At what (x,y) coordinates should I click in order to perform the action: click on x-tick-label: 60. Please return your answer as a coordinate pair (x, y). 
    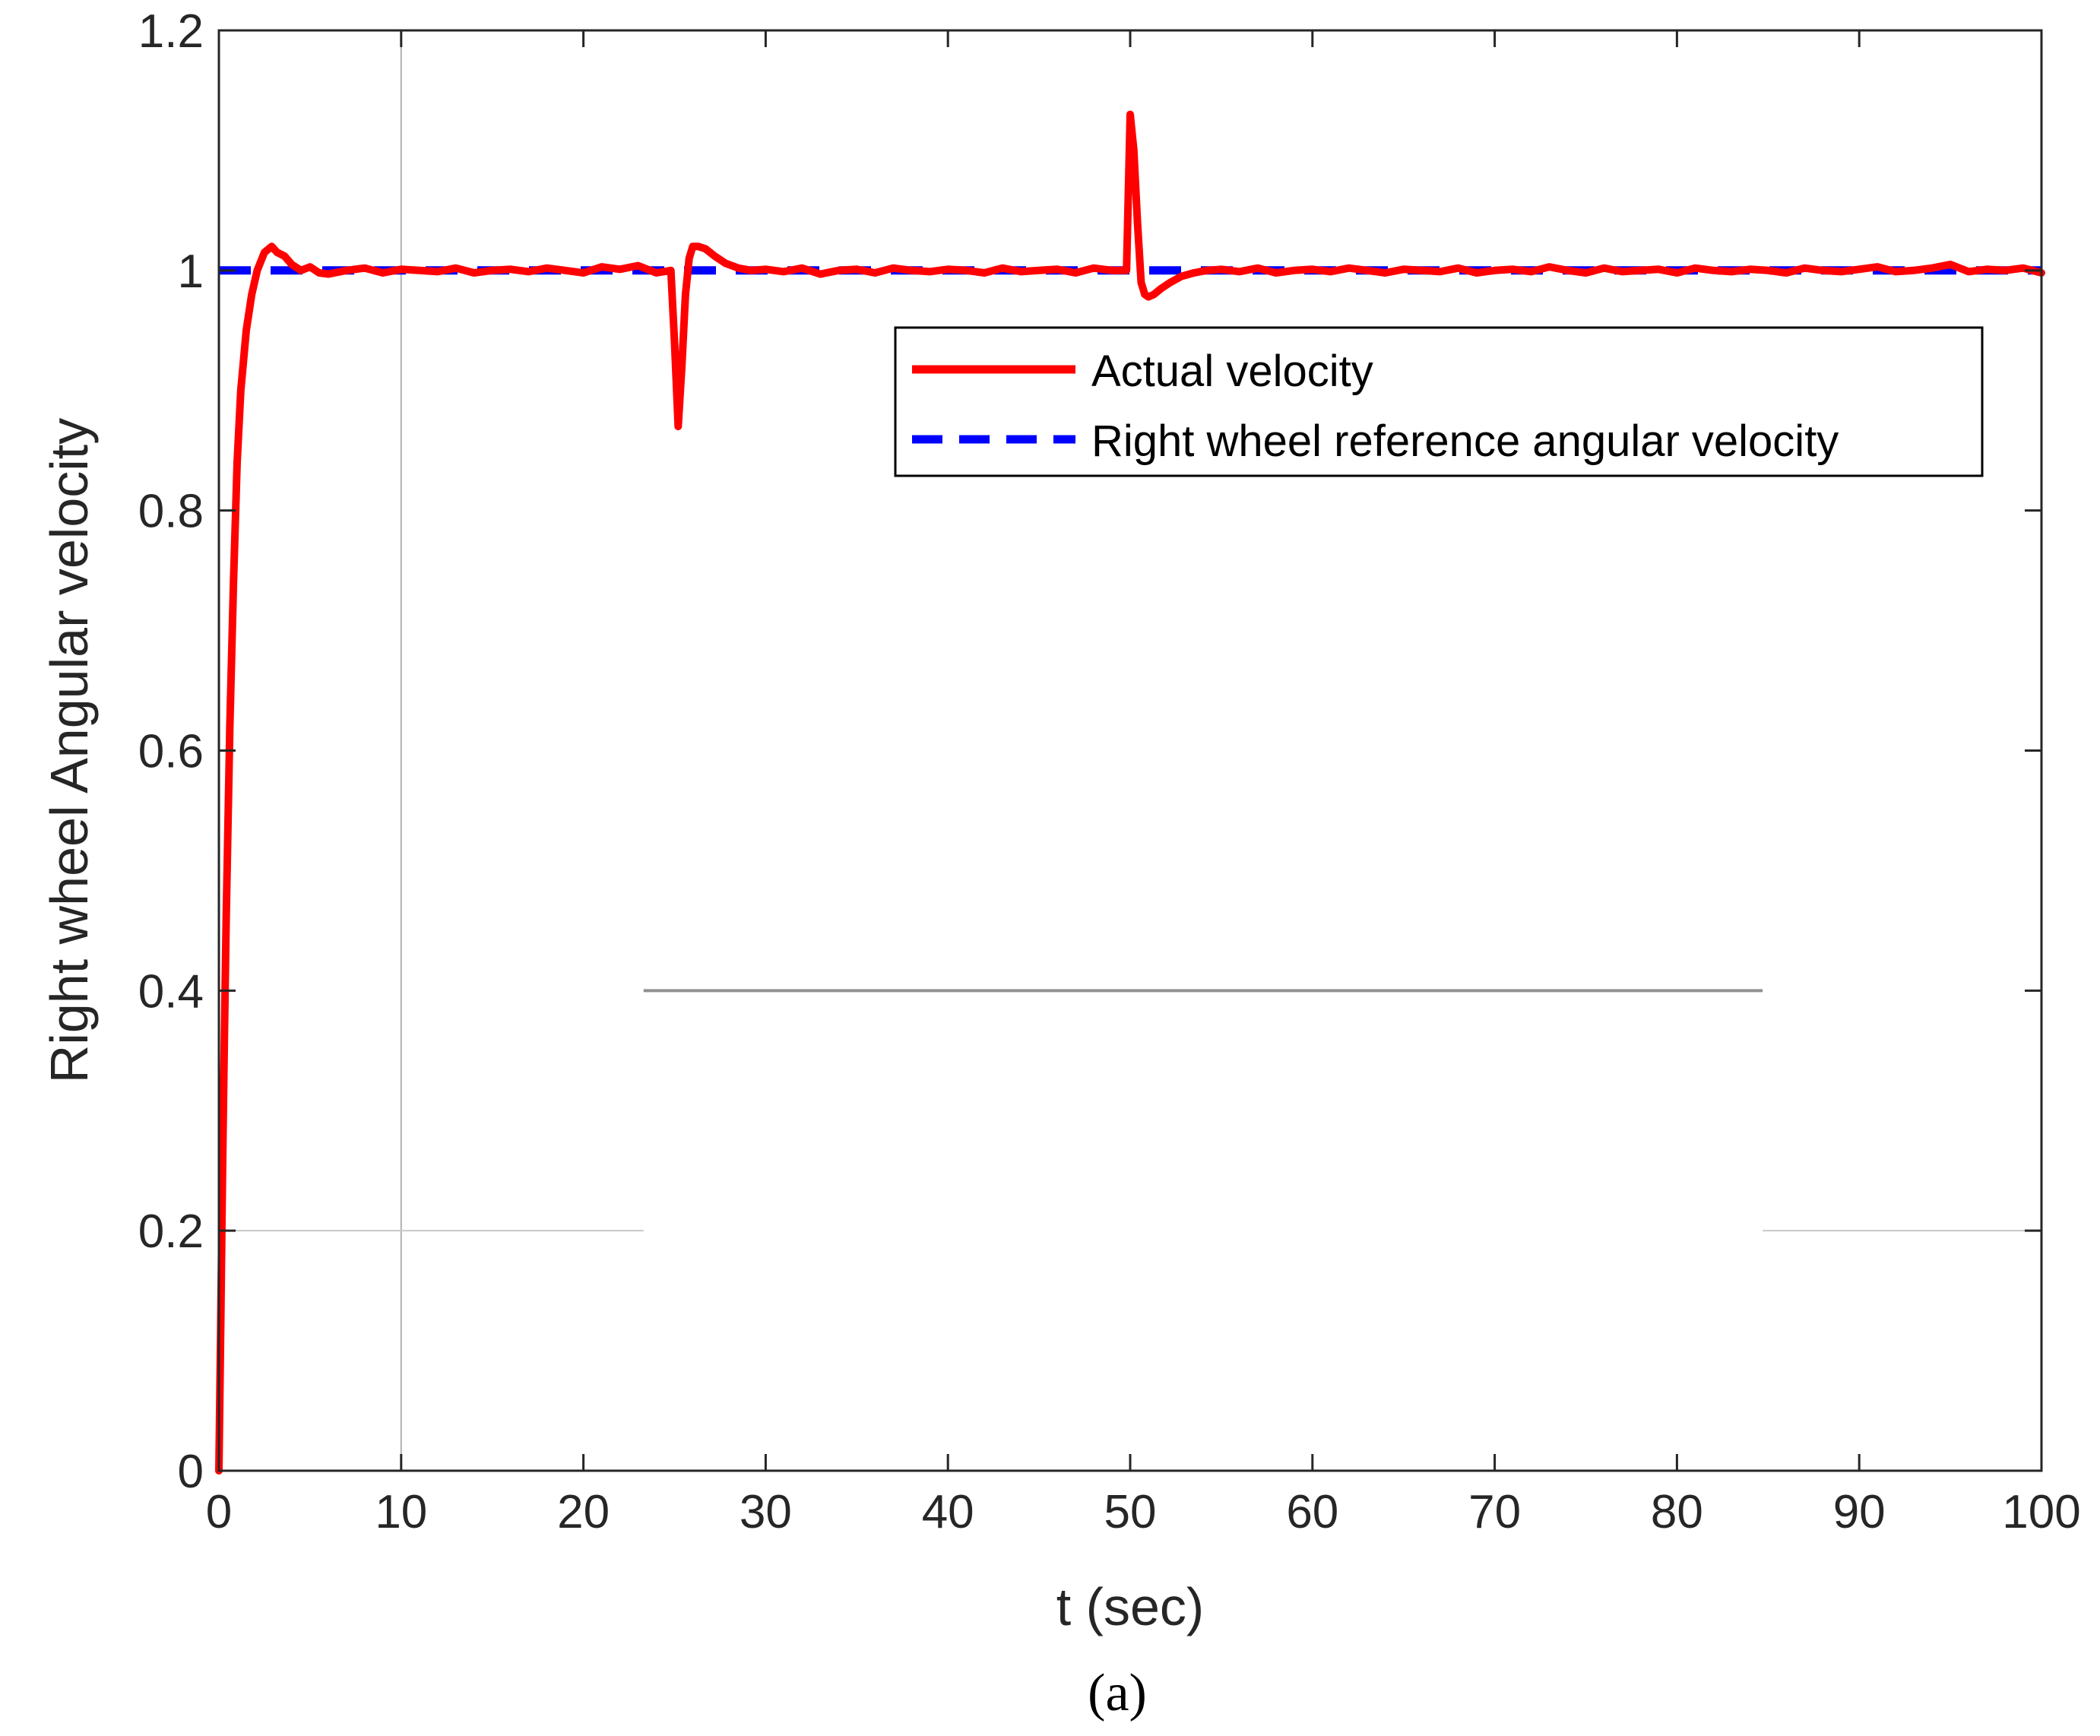
    Looking at the image, I should click on (1312, 1512).